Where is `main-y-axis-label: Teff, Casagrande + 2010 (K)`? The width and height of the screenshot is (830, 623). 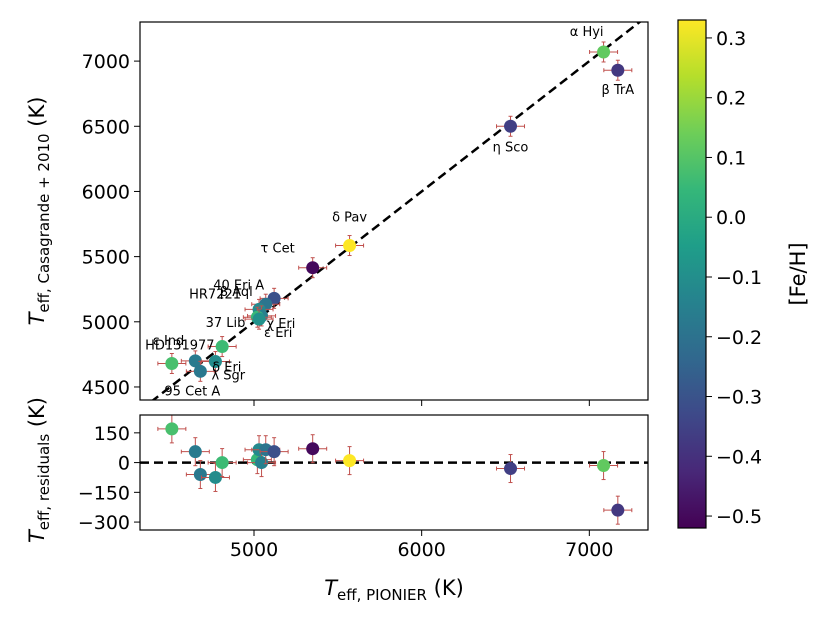 main-y-axis-label: Teff, Casagrande + 2010 (K) is located at coordinates (39, 211).